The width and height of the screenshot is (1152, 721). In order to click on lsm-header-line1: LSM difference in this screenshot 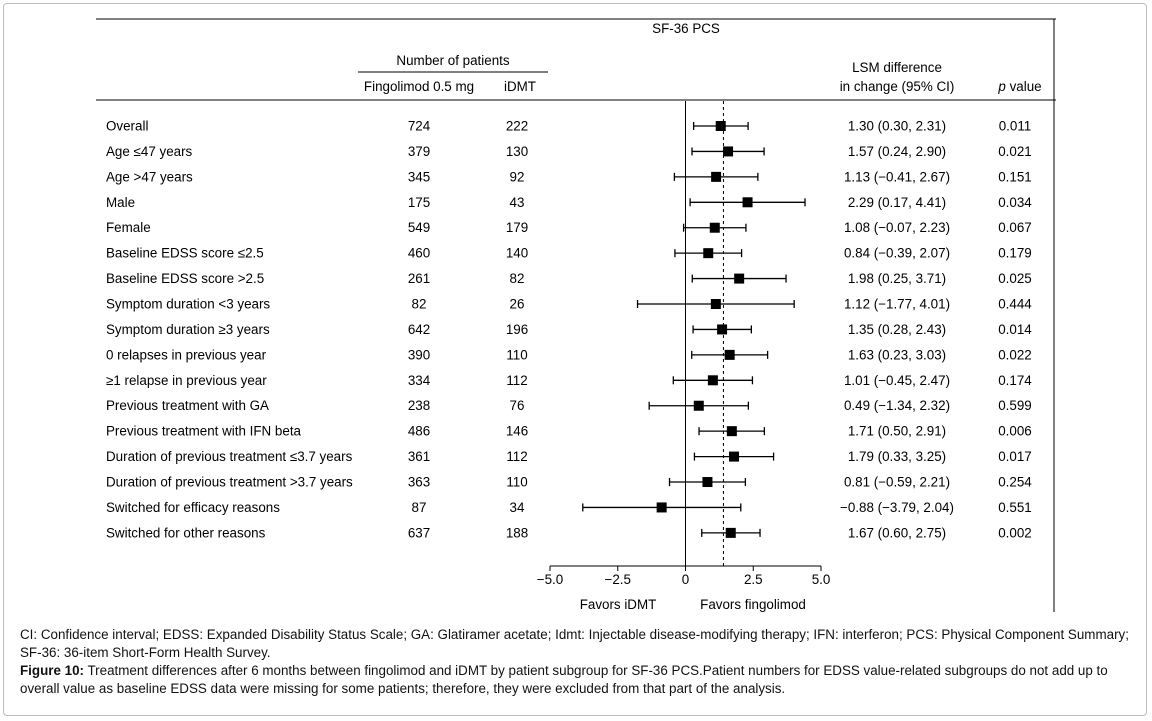, I will do `click(897, 67)`.